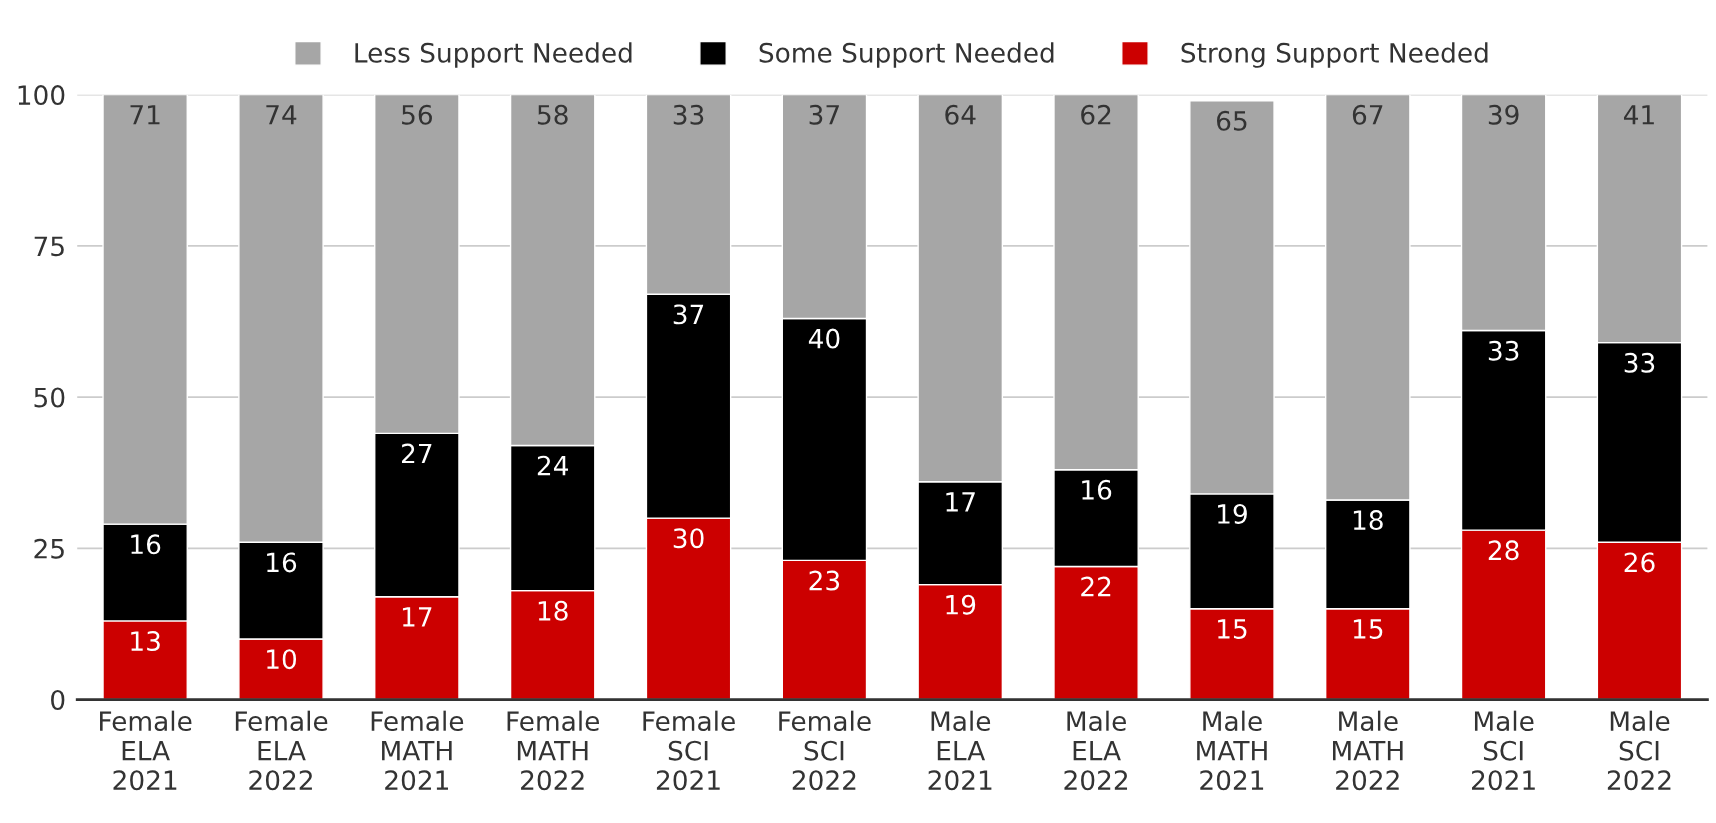  I want to click on data-label: 58, so click(552, 114).